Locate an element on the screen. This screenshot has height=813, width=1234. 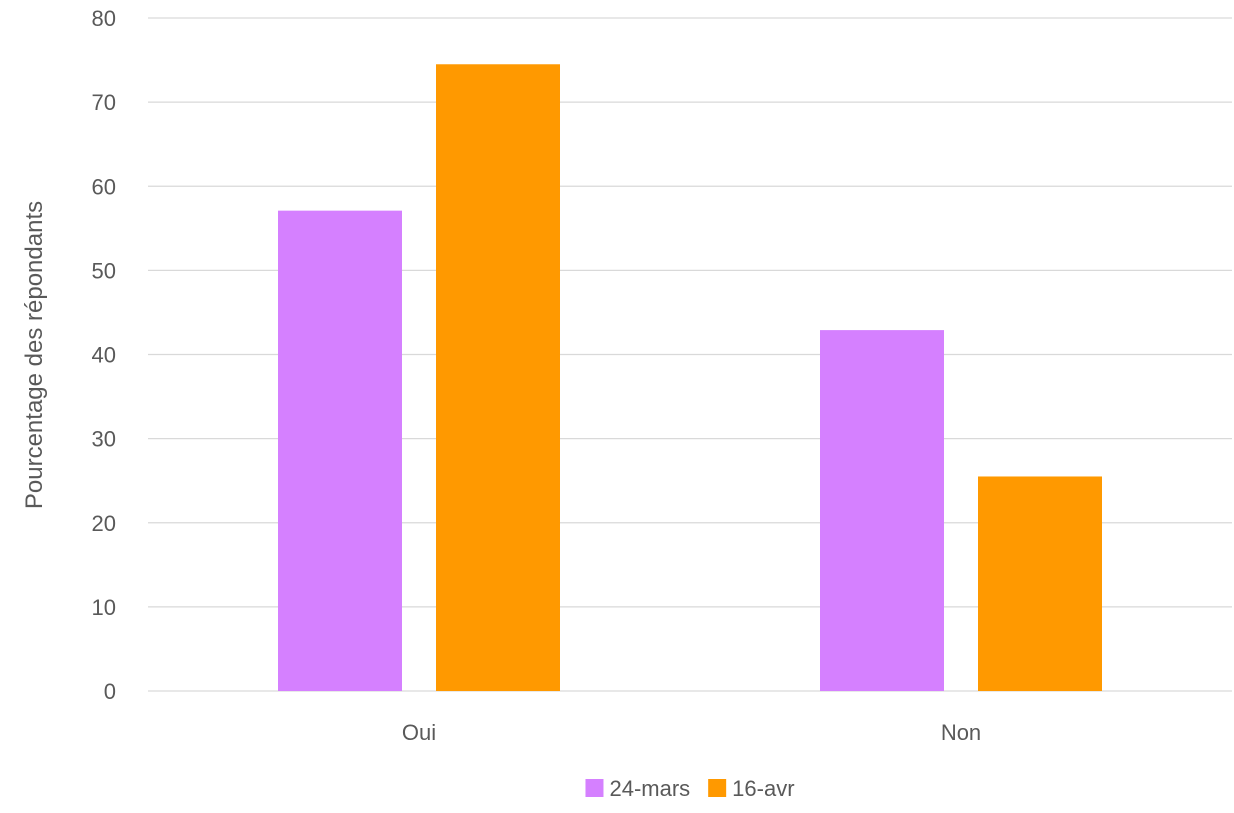
y-axis-ticks: 0 10 20 30 40 50 60 70 80 is located at coordinates (104, 355).